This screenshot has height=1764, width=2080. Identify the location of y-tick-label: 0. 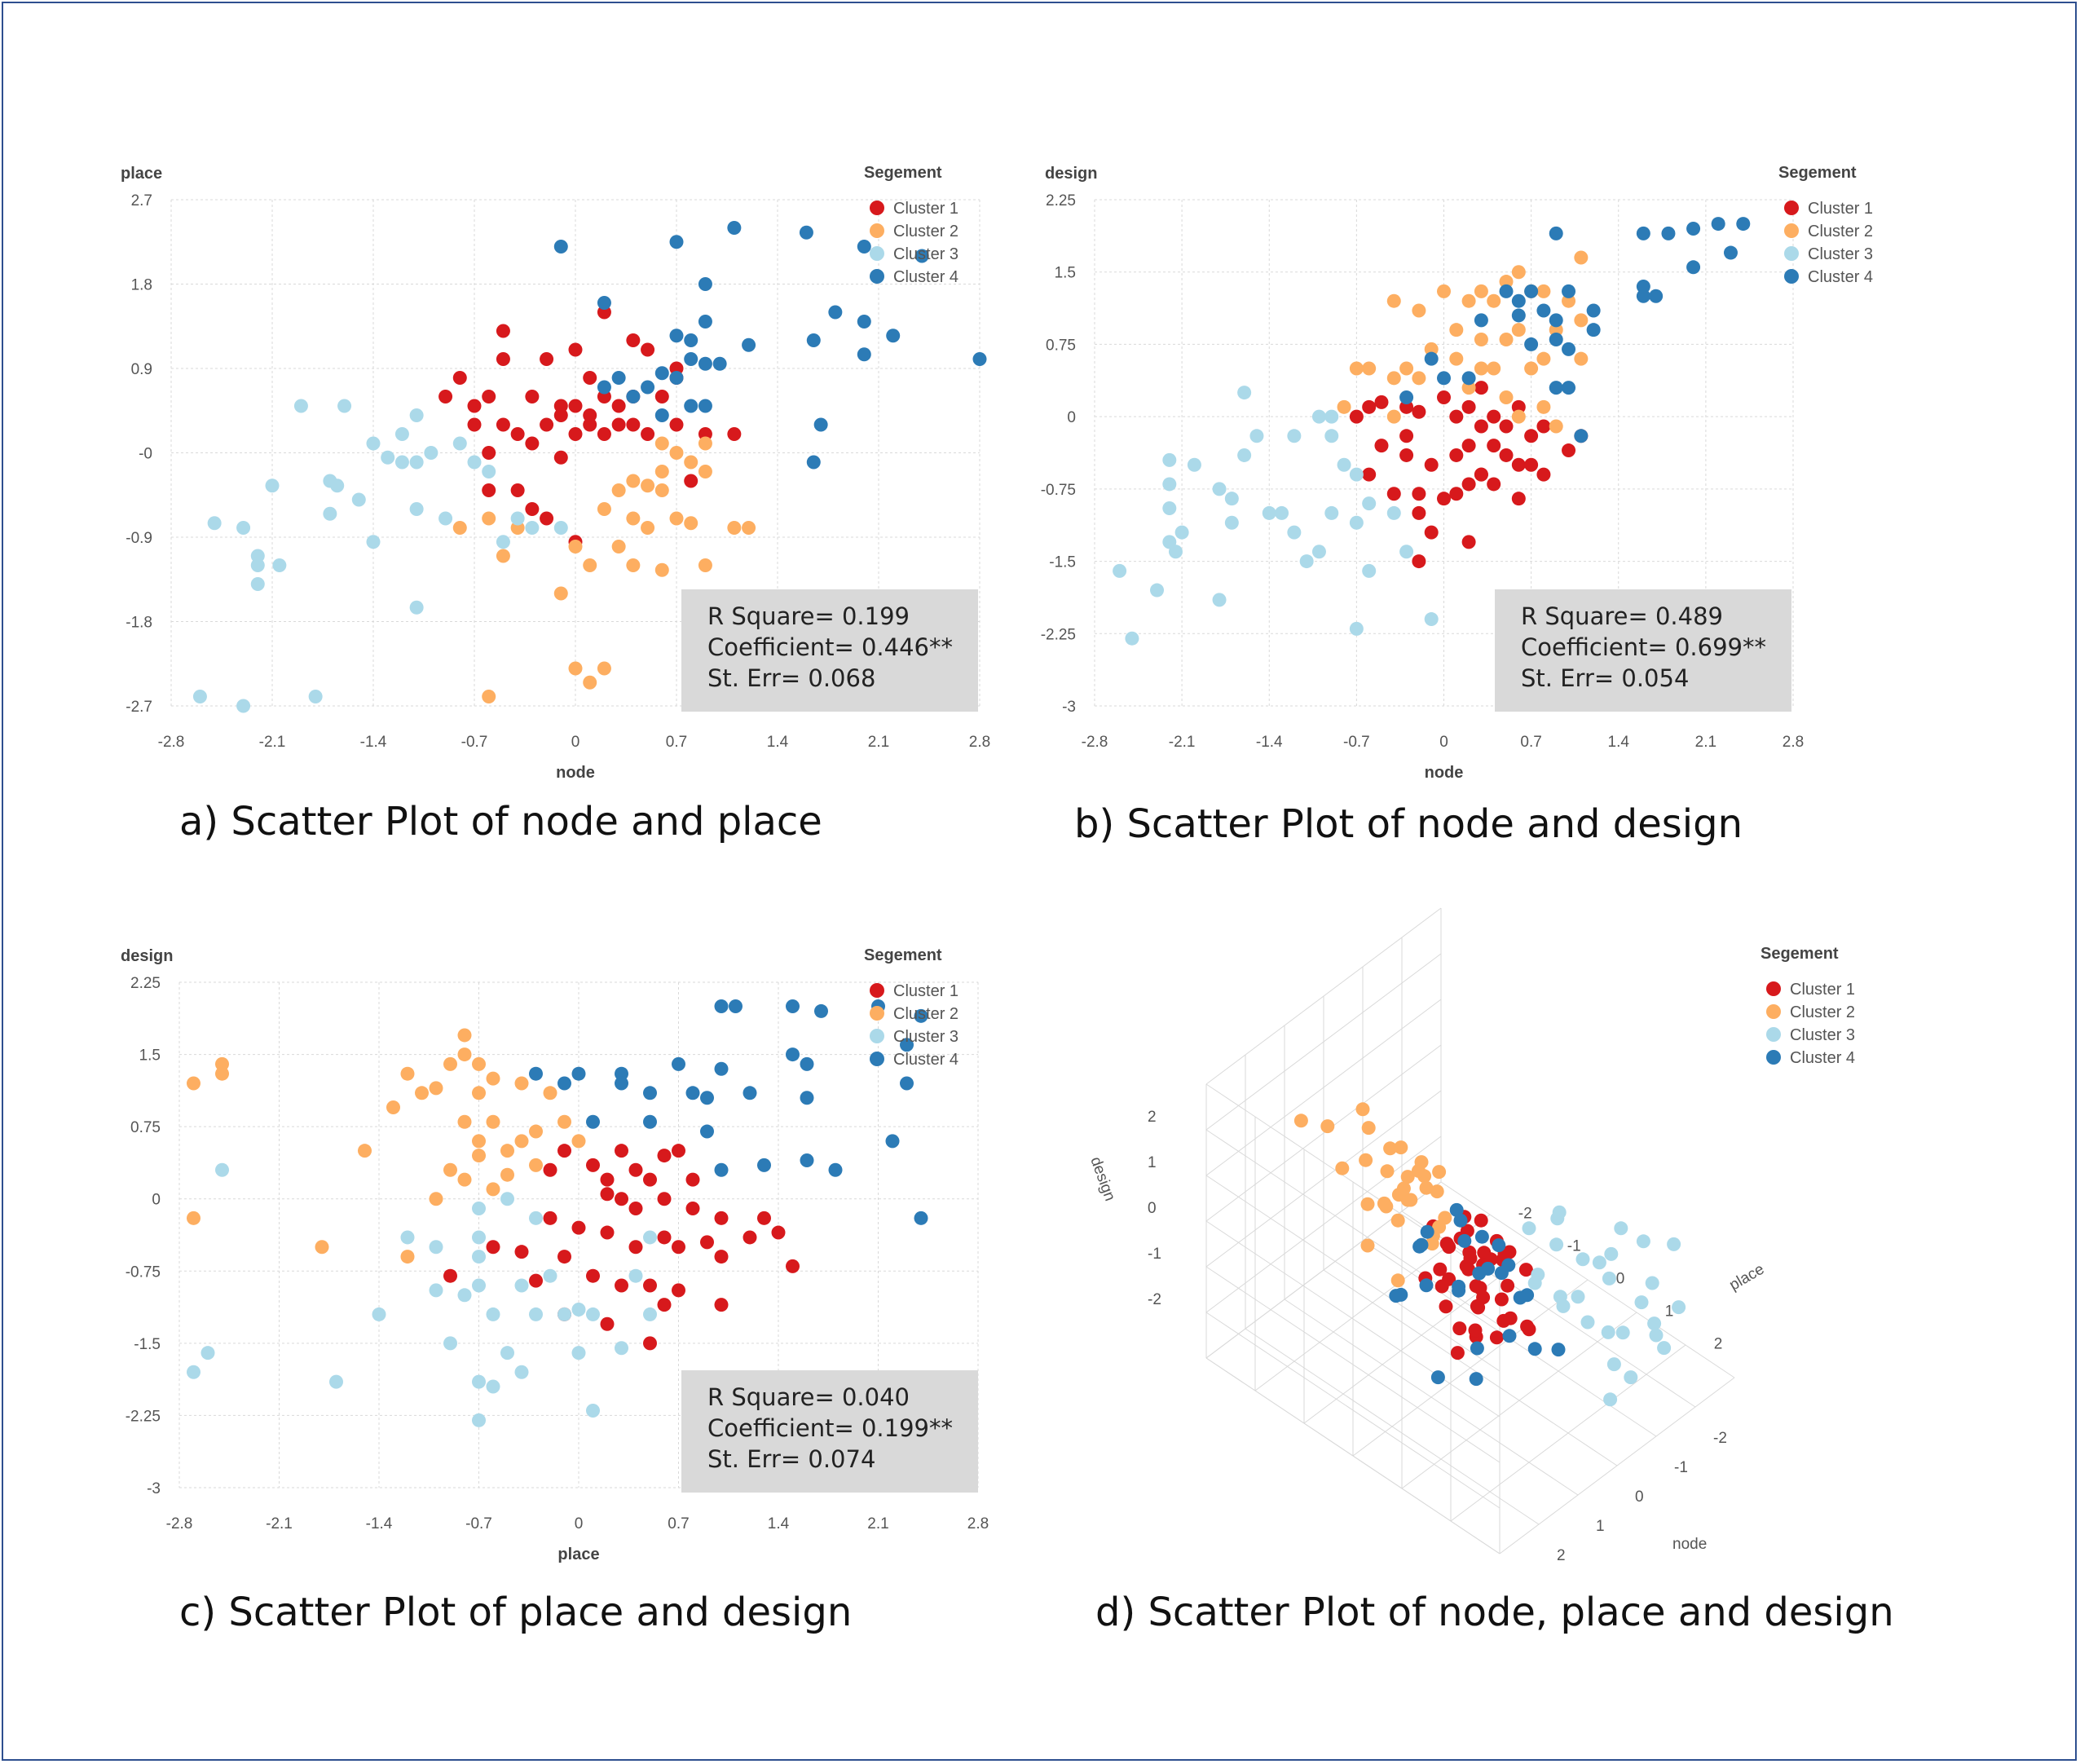
(156, 1200).